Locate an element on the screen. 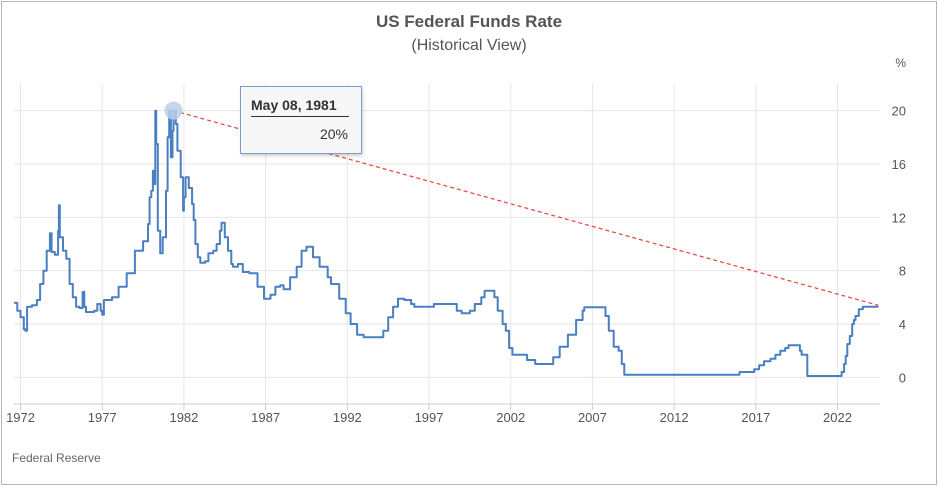  tooltip-date: May 08, 1981 is located at coordinates (300, 107).